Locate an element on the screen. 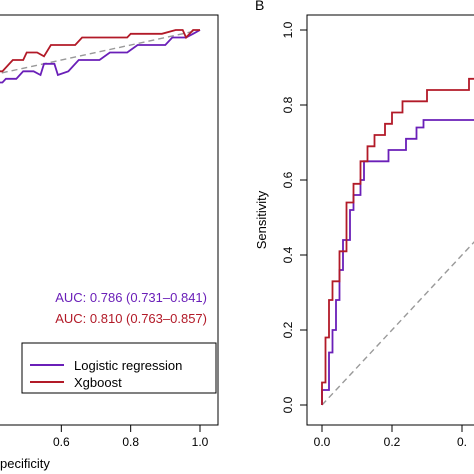 The image size is (474, 474). panel-b-y-tick-label: 1.0 is located at coordinates (288, 29).